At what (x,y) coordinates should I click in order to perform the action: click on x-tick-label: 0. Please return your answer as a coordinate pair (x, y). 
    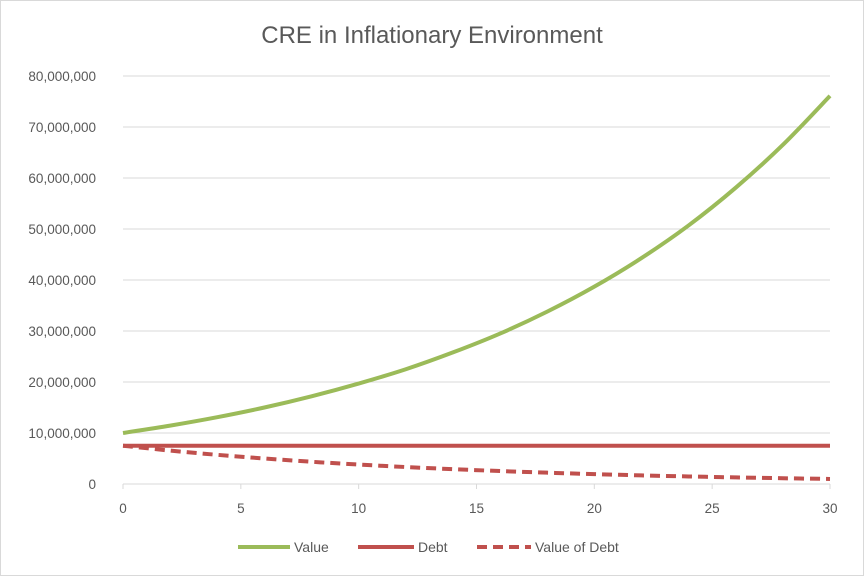
    Looking at the image, I should click on (123, 508).